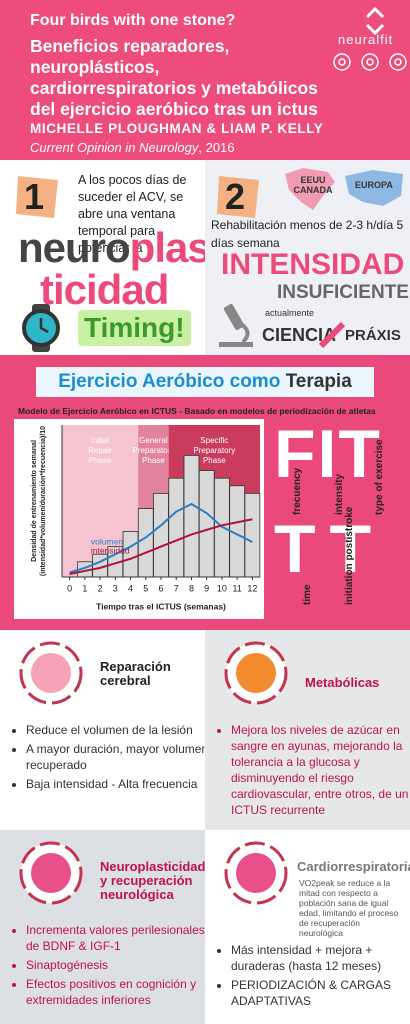  I want to click on timing: Timing!, so click(134, 328).